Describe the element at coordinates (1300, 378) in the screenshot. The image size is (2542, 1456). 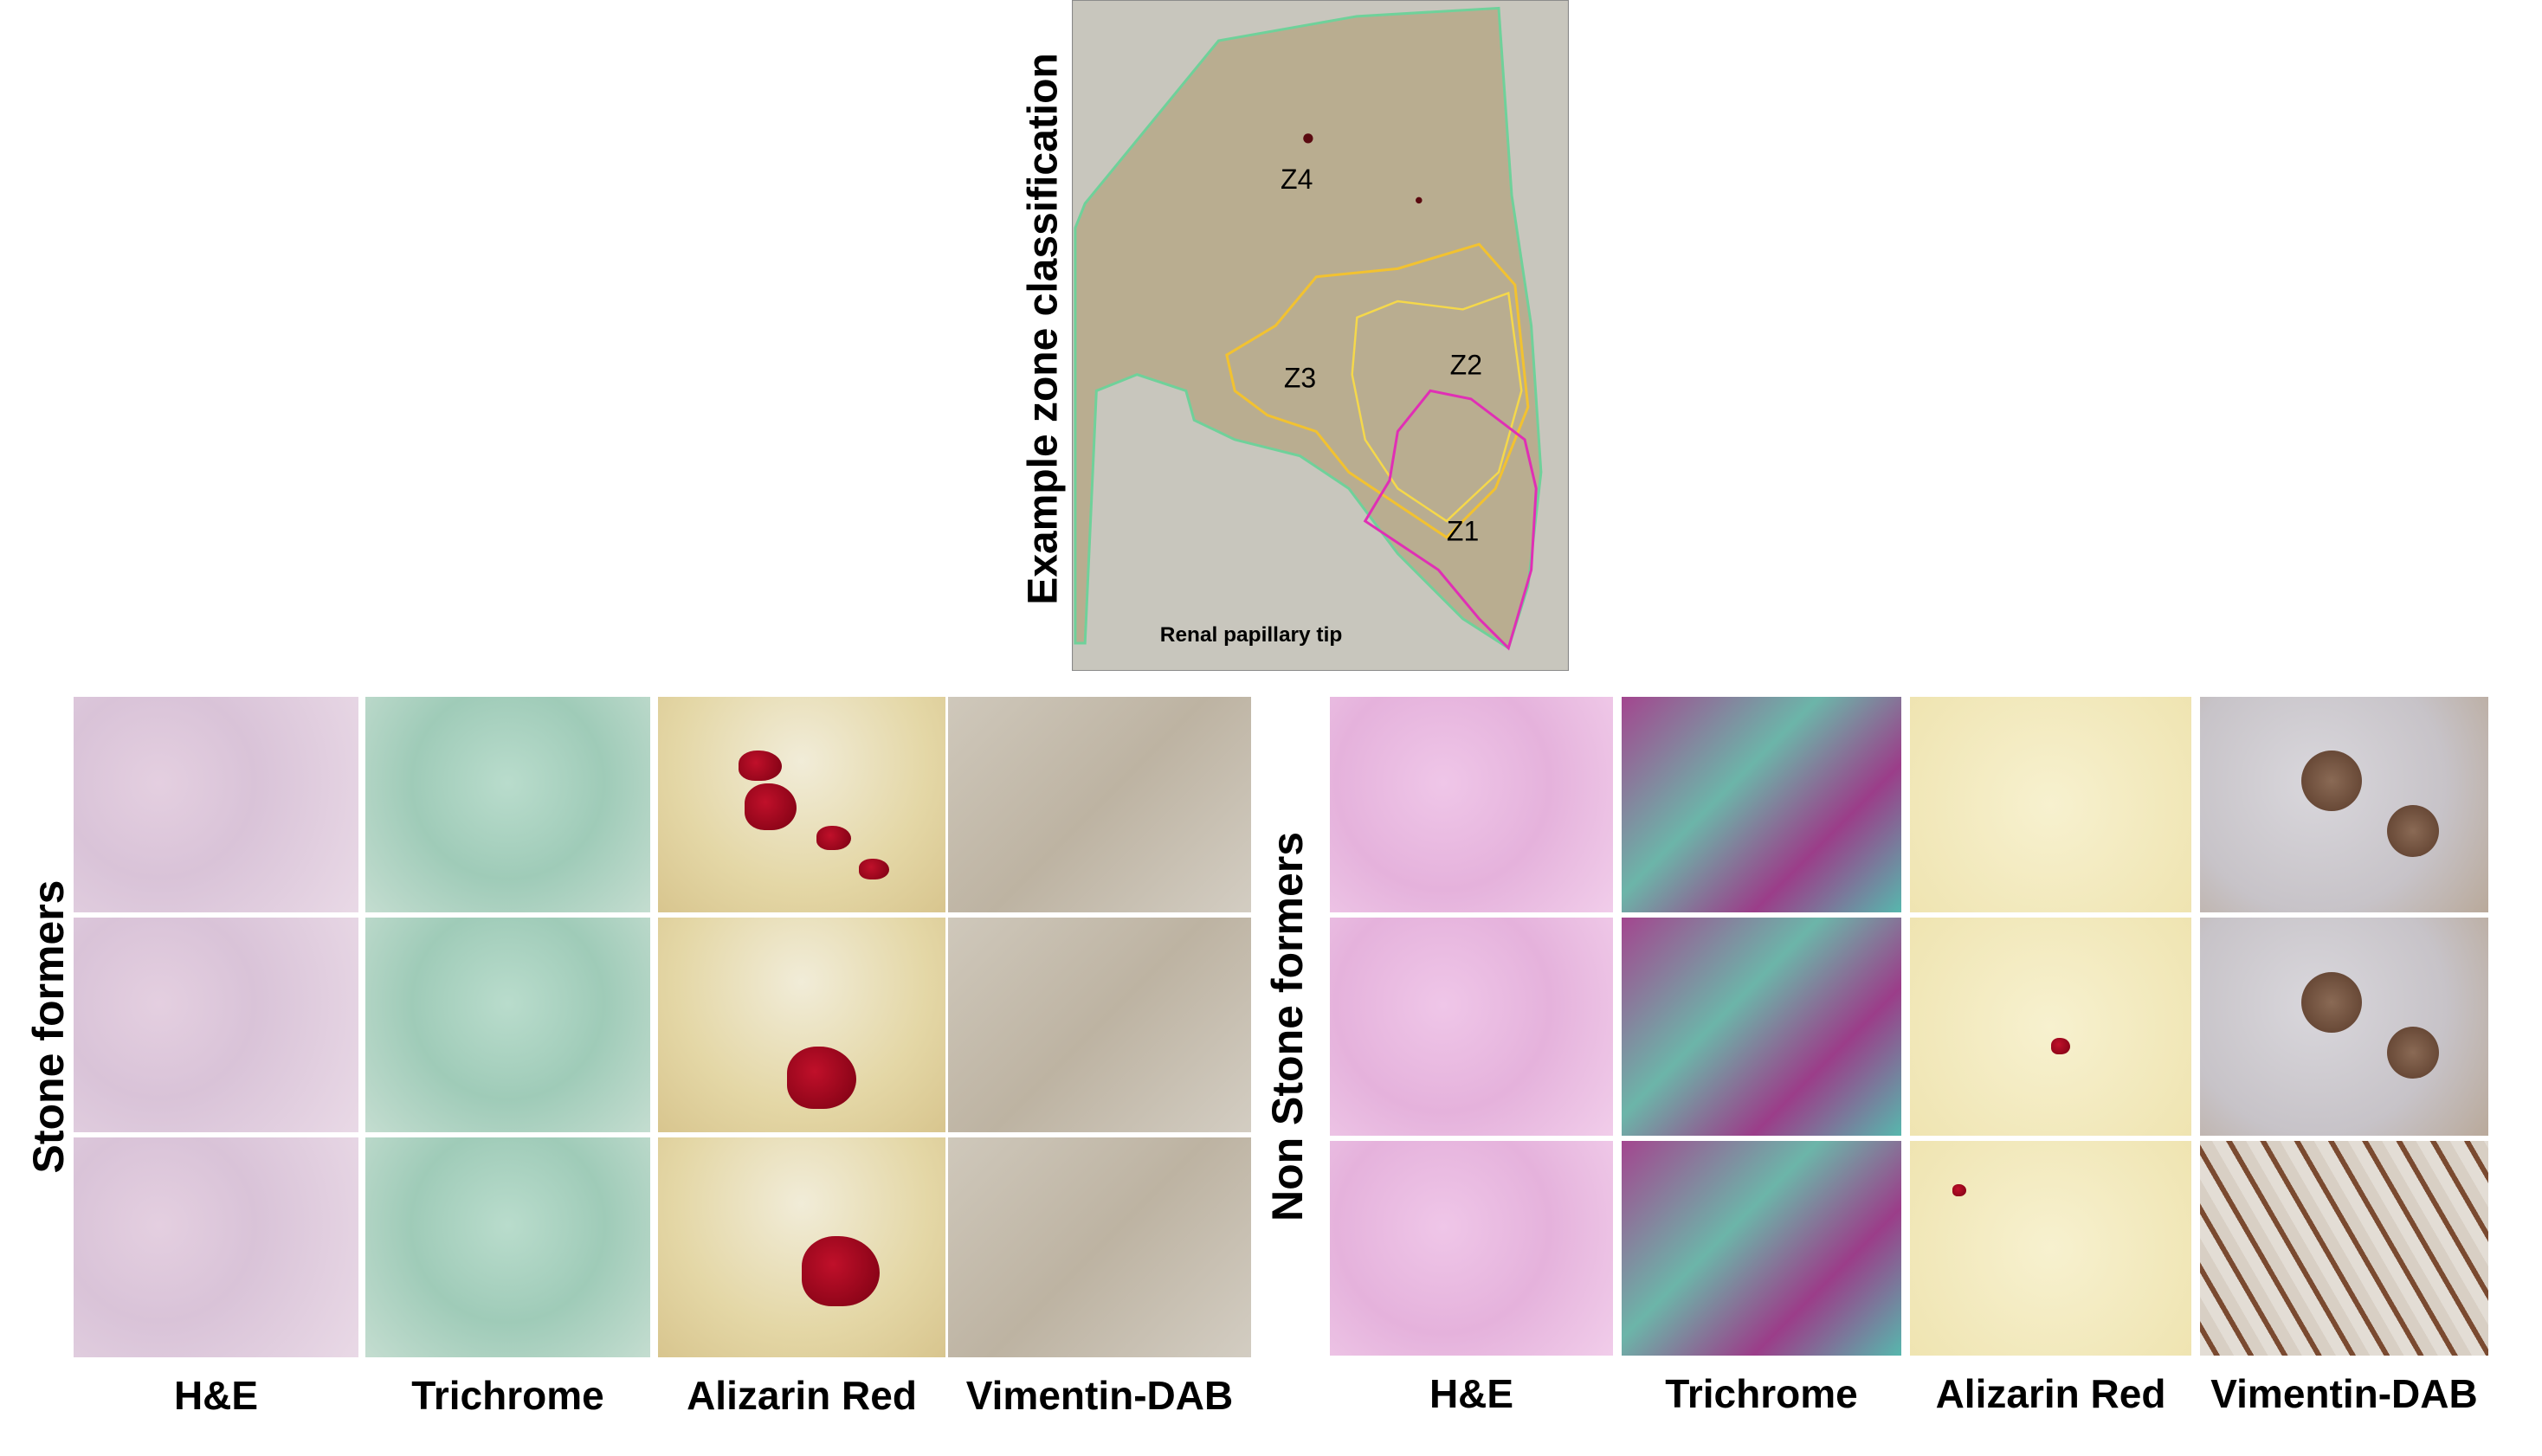
I see `zone-label: Z3` at that location.